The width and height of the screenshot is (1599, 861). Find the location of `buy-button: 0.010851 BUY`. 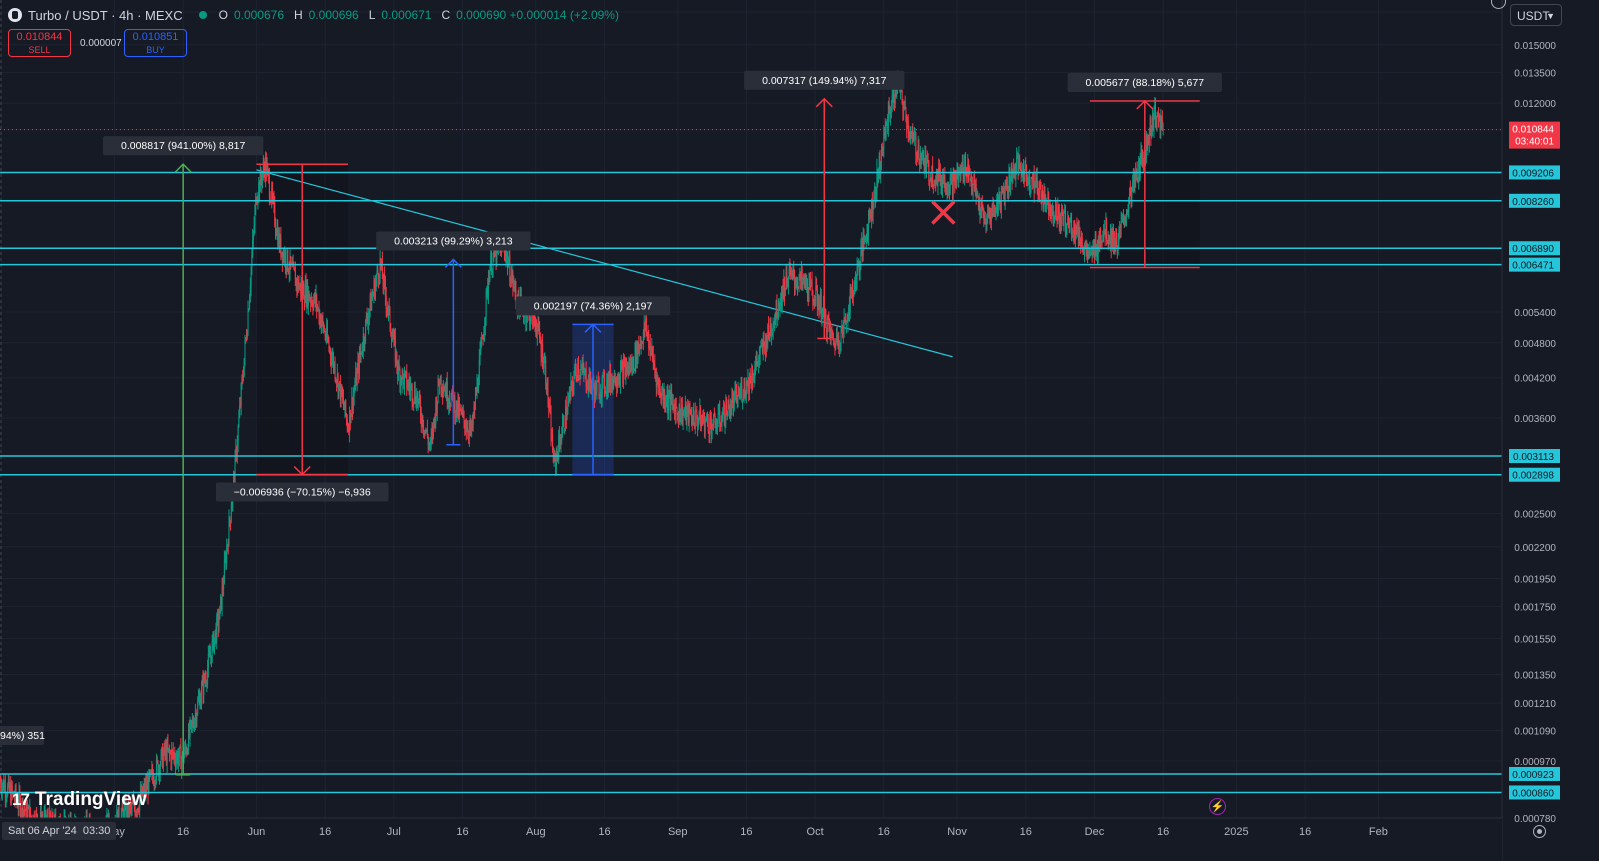

buy-button: 0.010851 BUY is located at coordinates (155, 43).